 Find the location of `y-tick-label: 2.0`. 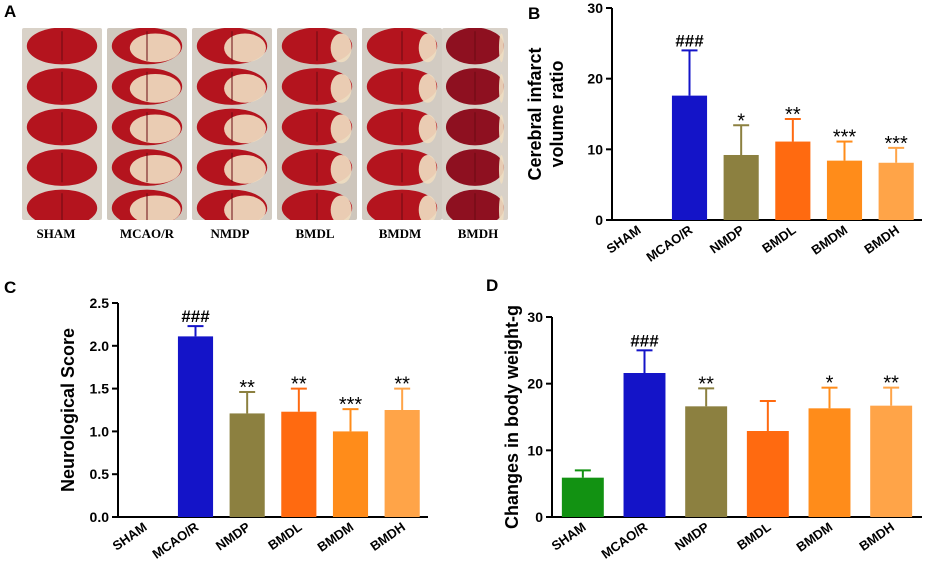

y-tick-label: 2.0 is located at coordinates (100, 346).